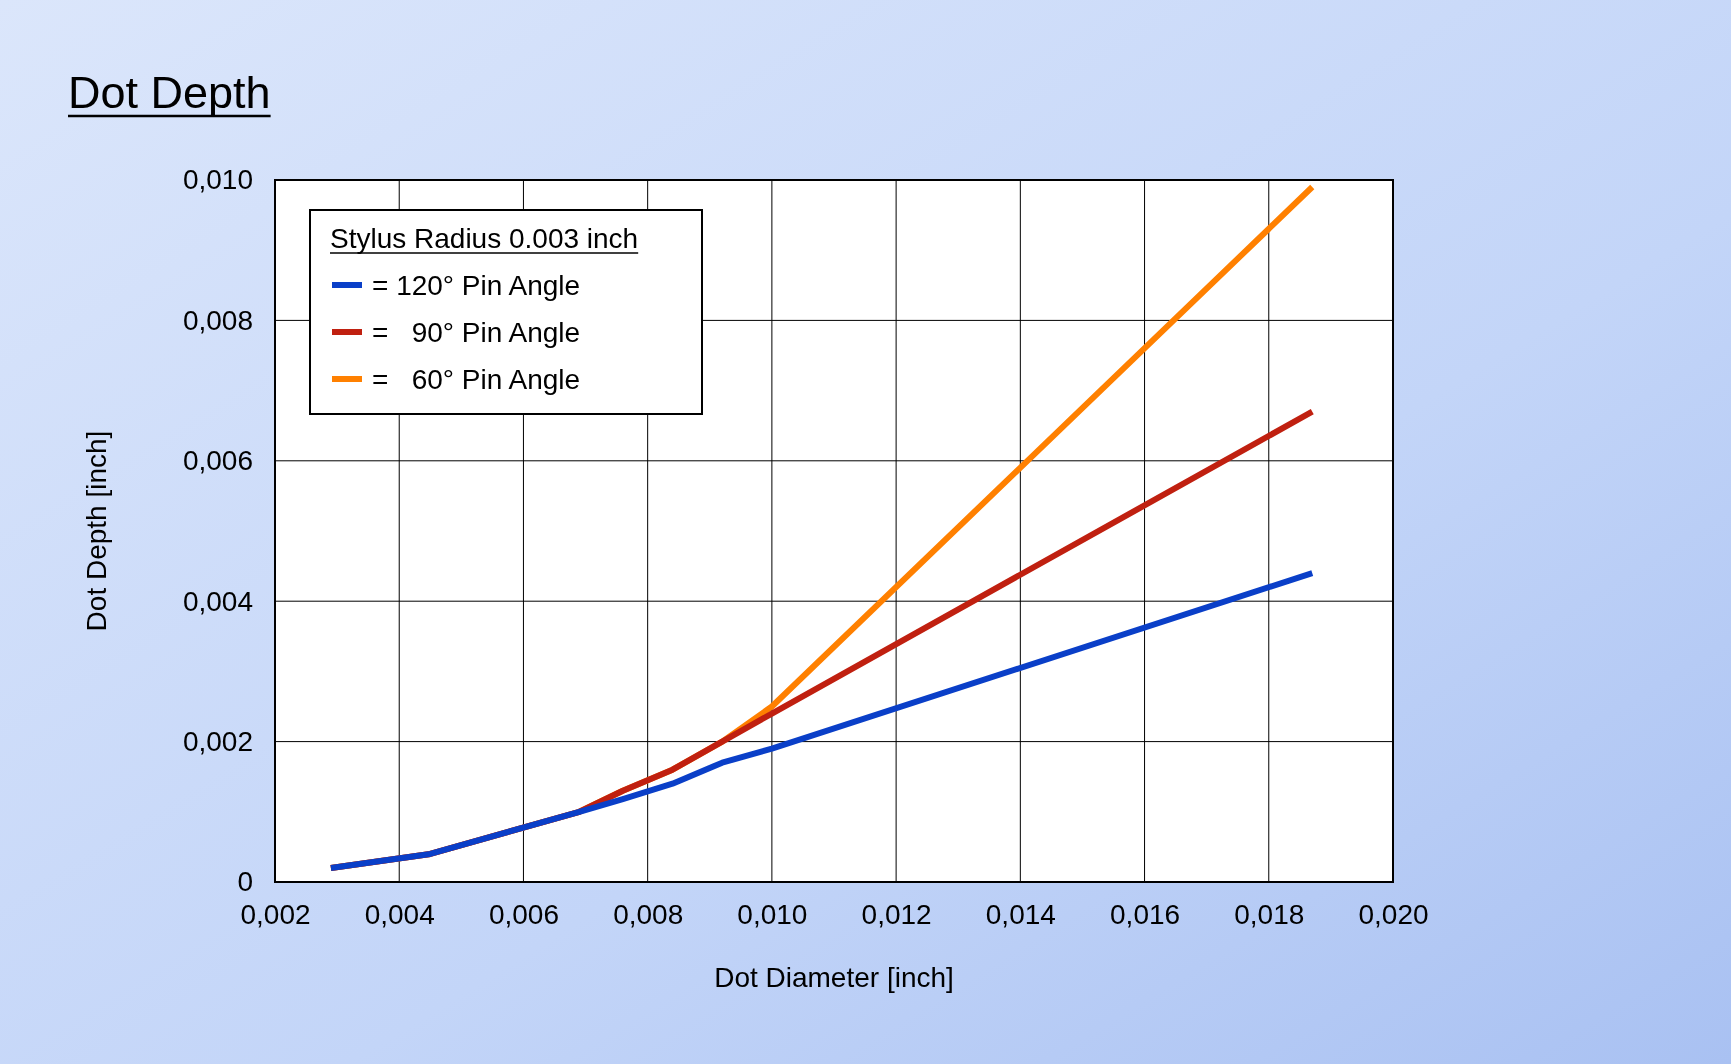 The width and height of the screenshot is (1731, 1064). Describe the element at coordinates (169, 92) in the screenshot. I see `chart-title: Dot Depth` at that location.